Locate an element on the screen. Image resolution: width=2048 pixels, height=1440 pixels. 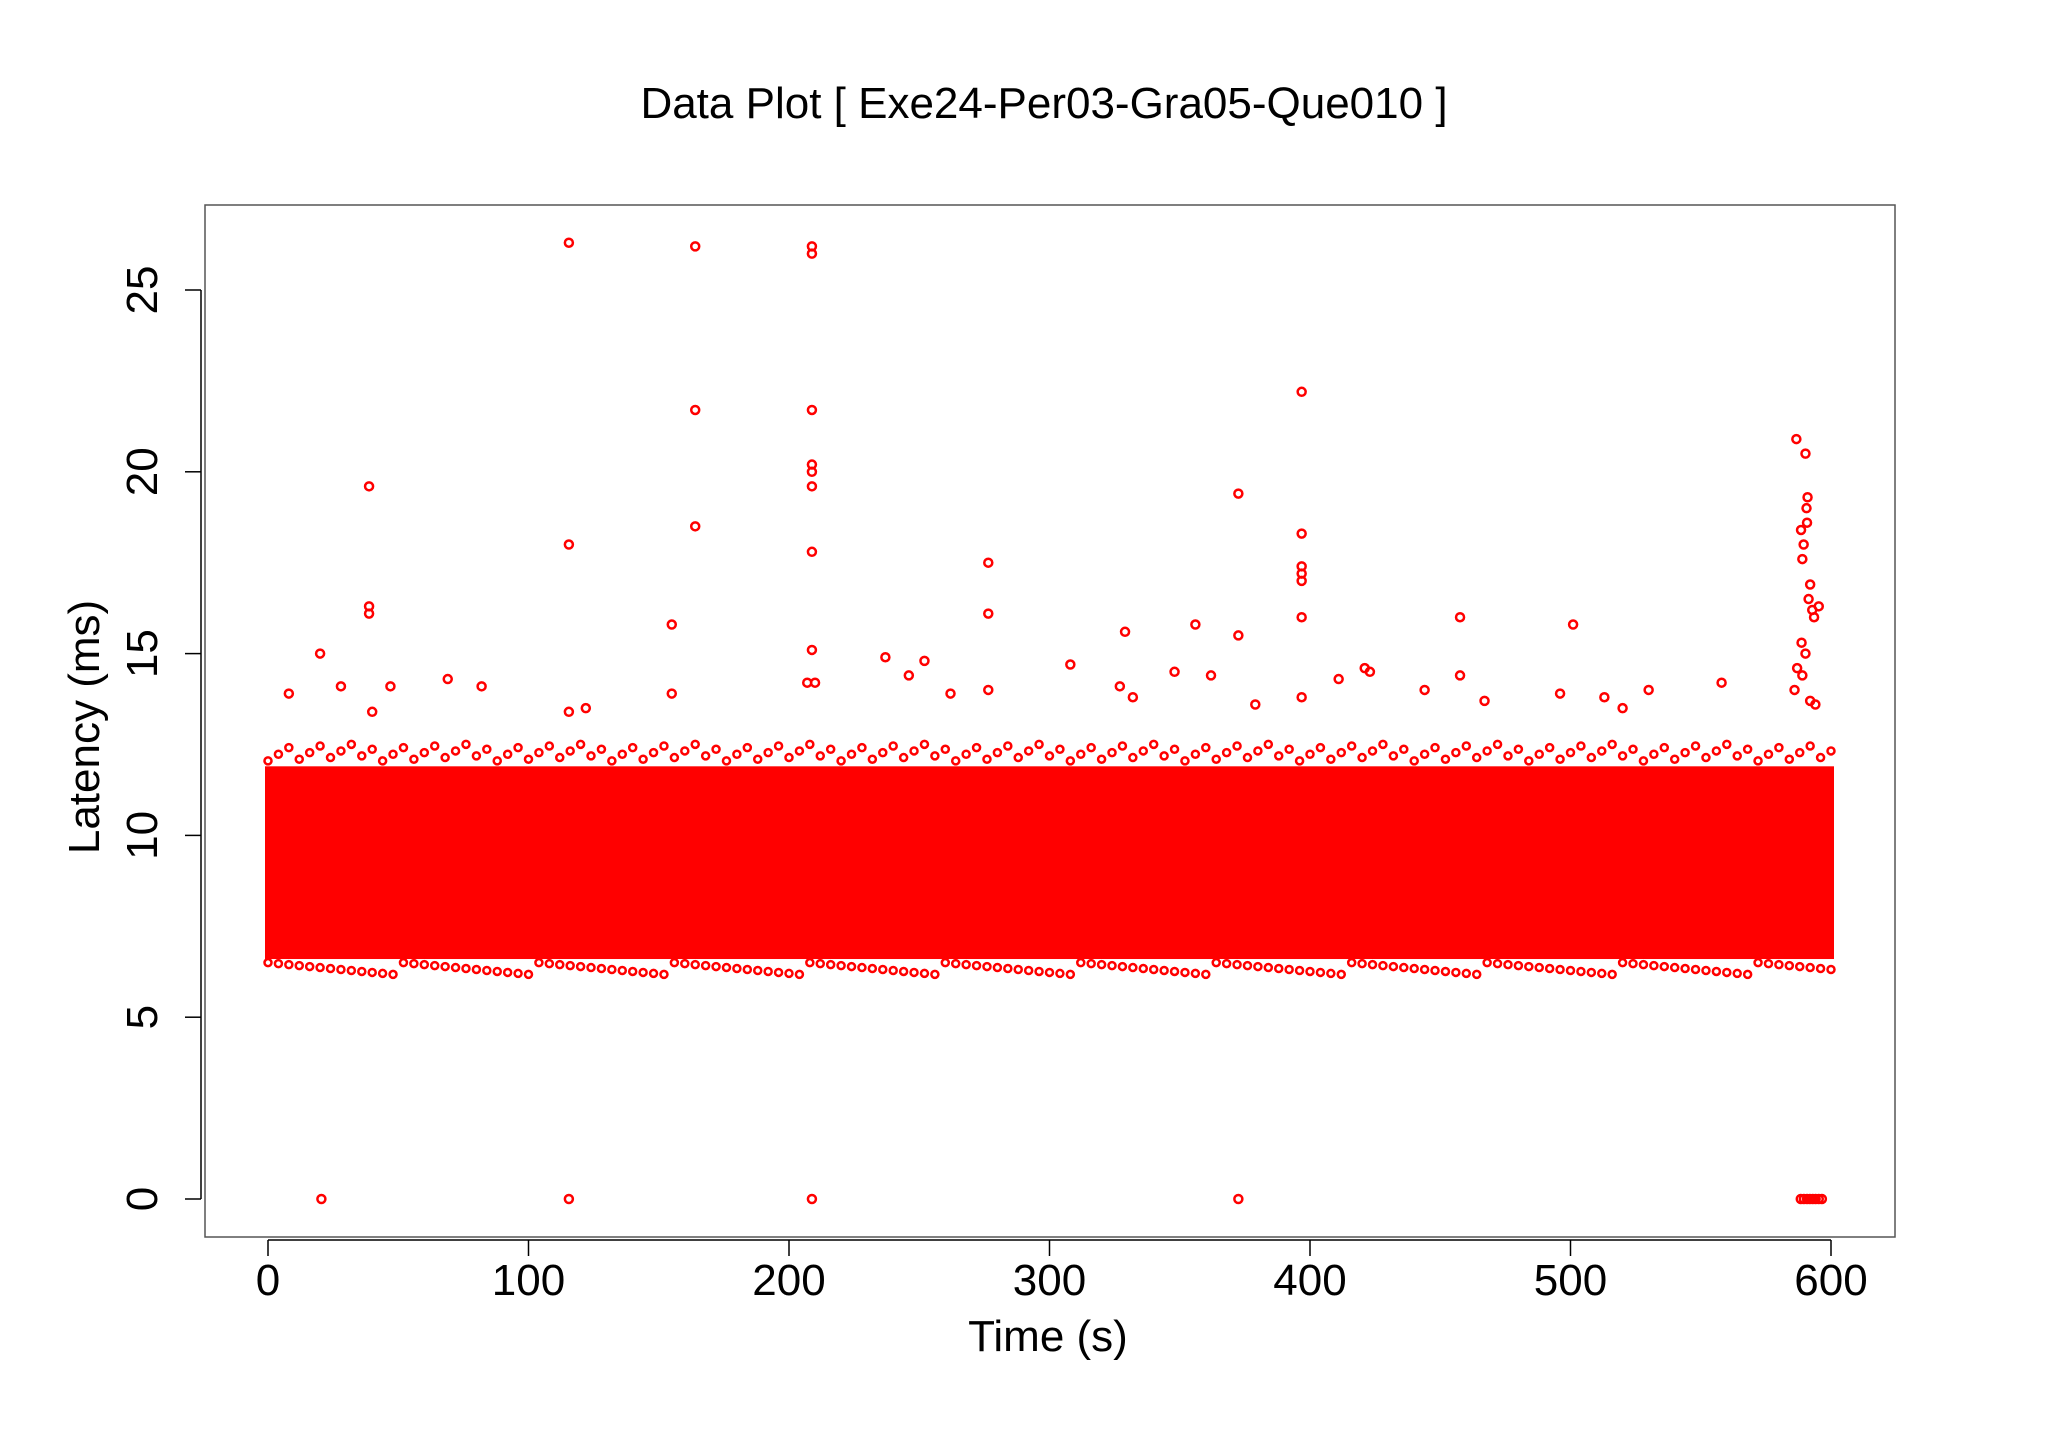
y-axis-label: Latency (ms) is located at coordinates (84, 727).